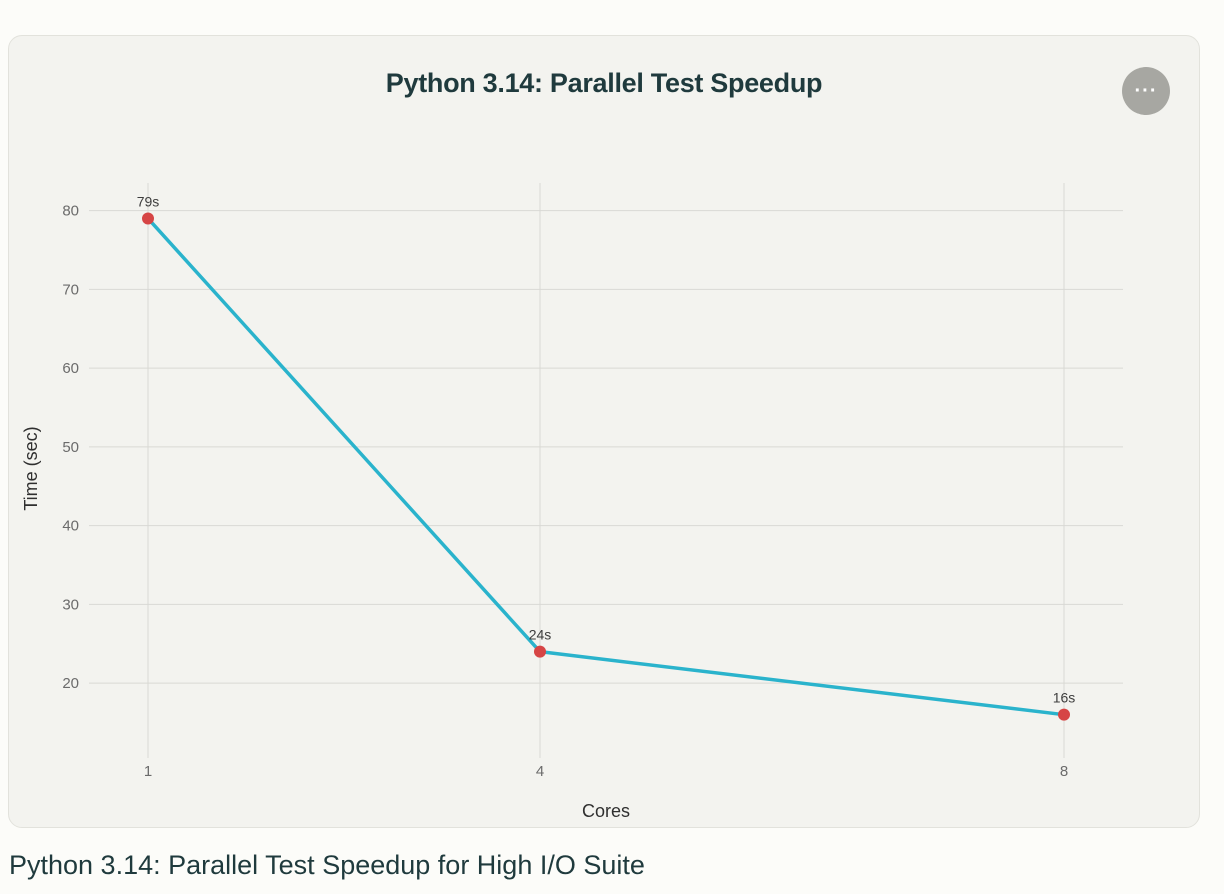  I want to click on y-tick-label: 40, so click(70, 526).